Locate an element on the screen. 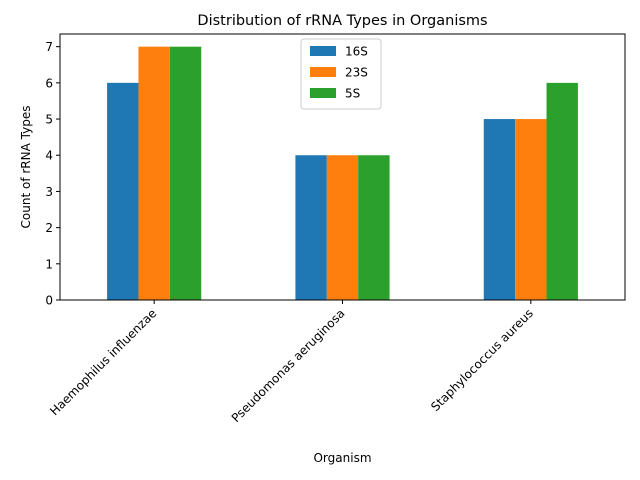  y-axis-label: Count of rRNA Types is located at coordinates (26, 167).